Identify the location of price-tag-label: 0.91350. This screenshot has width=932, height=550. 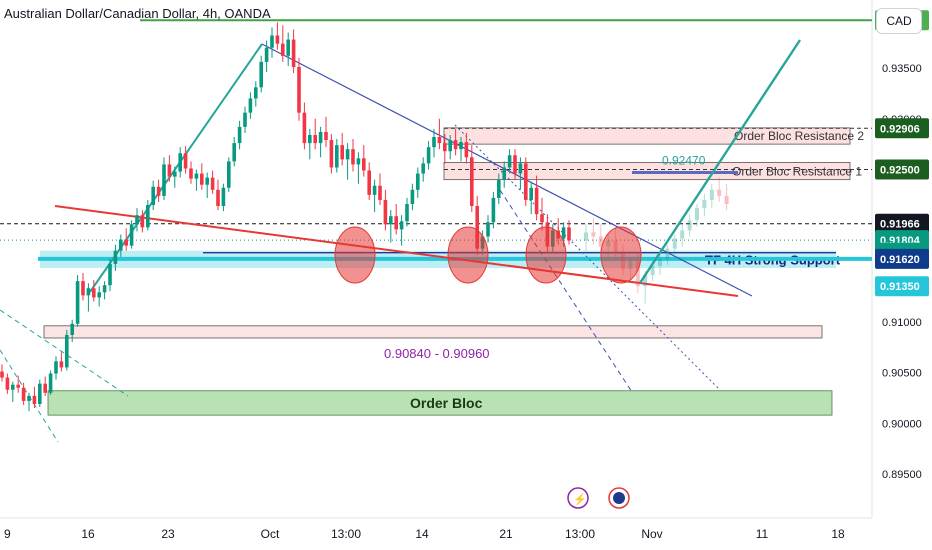
(900, 287).